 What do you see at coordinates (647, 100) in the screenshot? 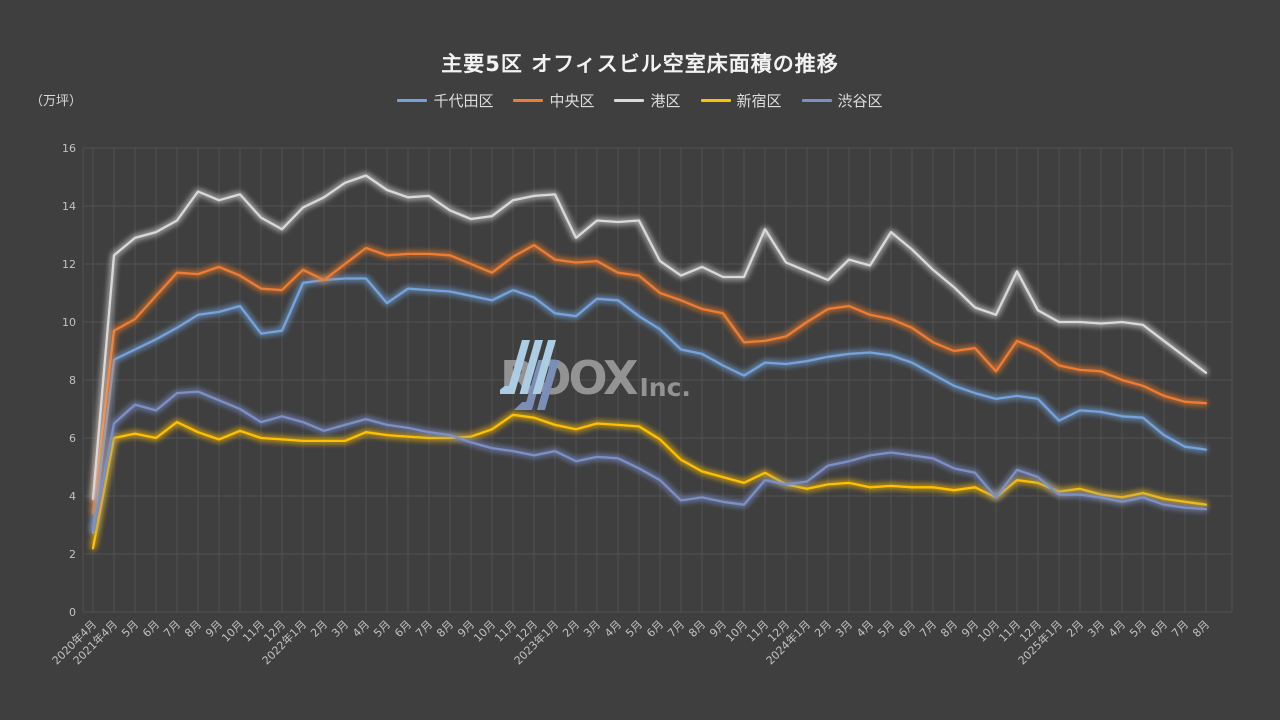
I see `legend-item-港区: 港区` at bounding box center [647, 100].